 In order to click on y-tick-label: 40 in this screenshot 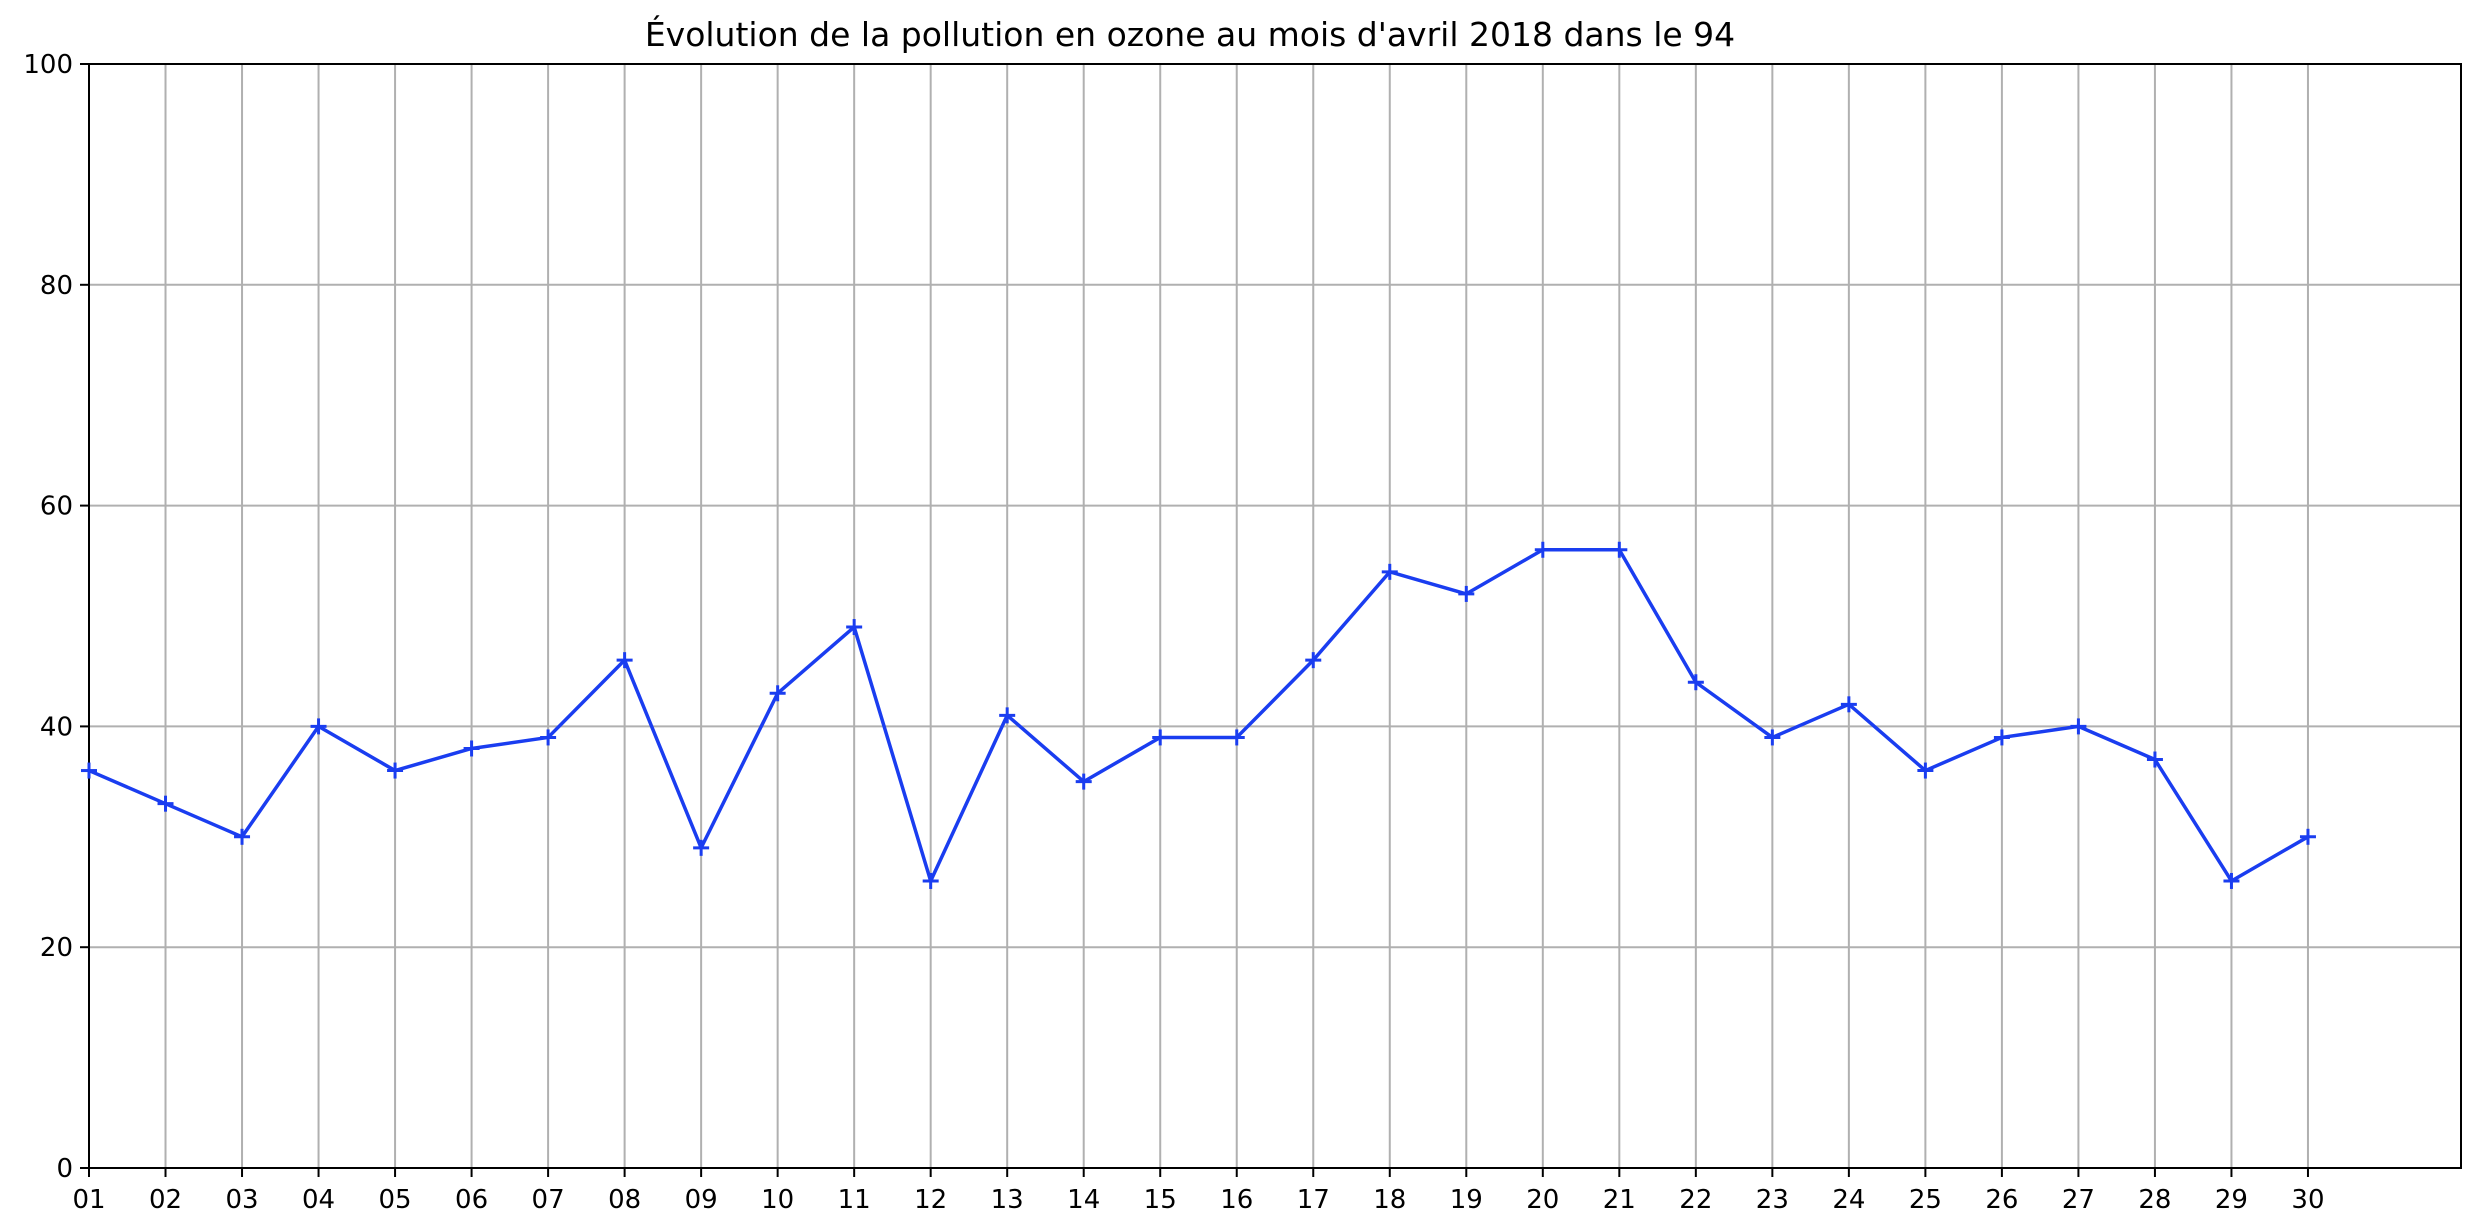, I will do `click(56, 727)`.